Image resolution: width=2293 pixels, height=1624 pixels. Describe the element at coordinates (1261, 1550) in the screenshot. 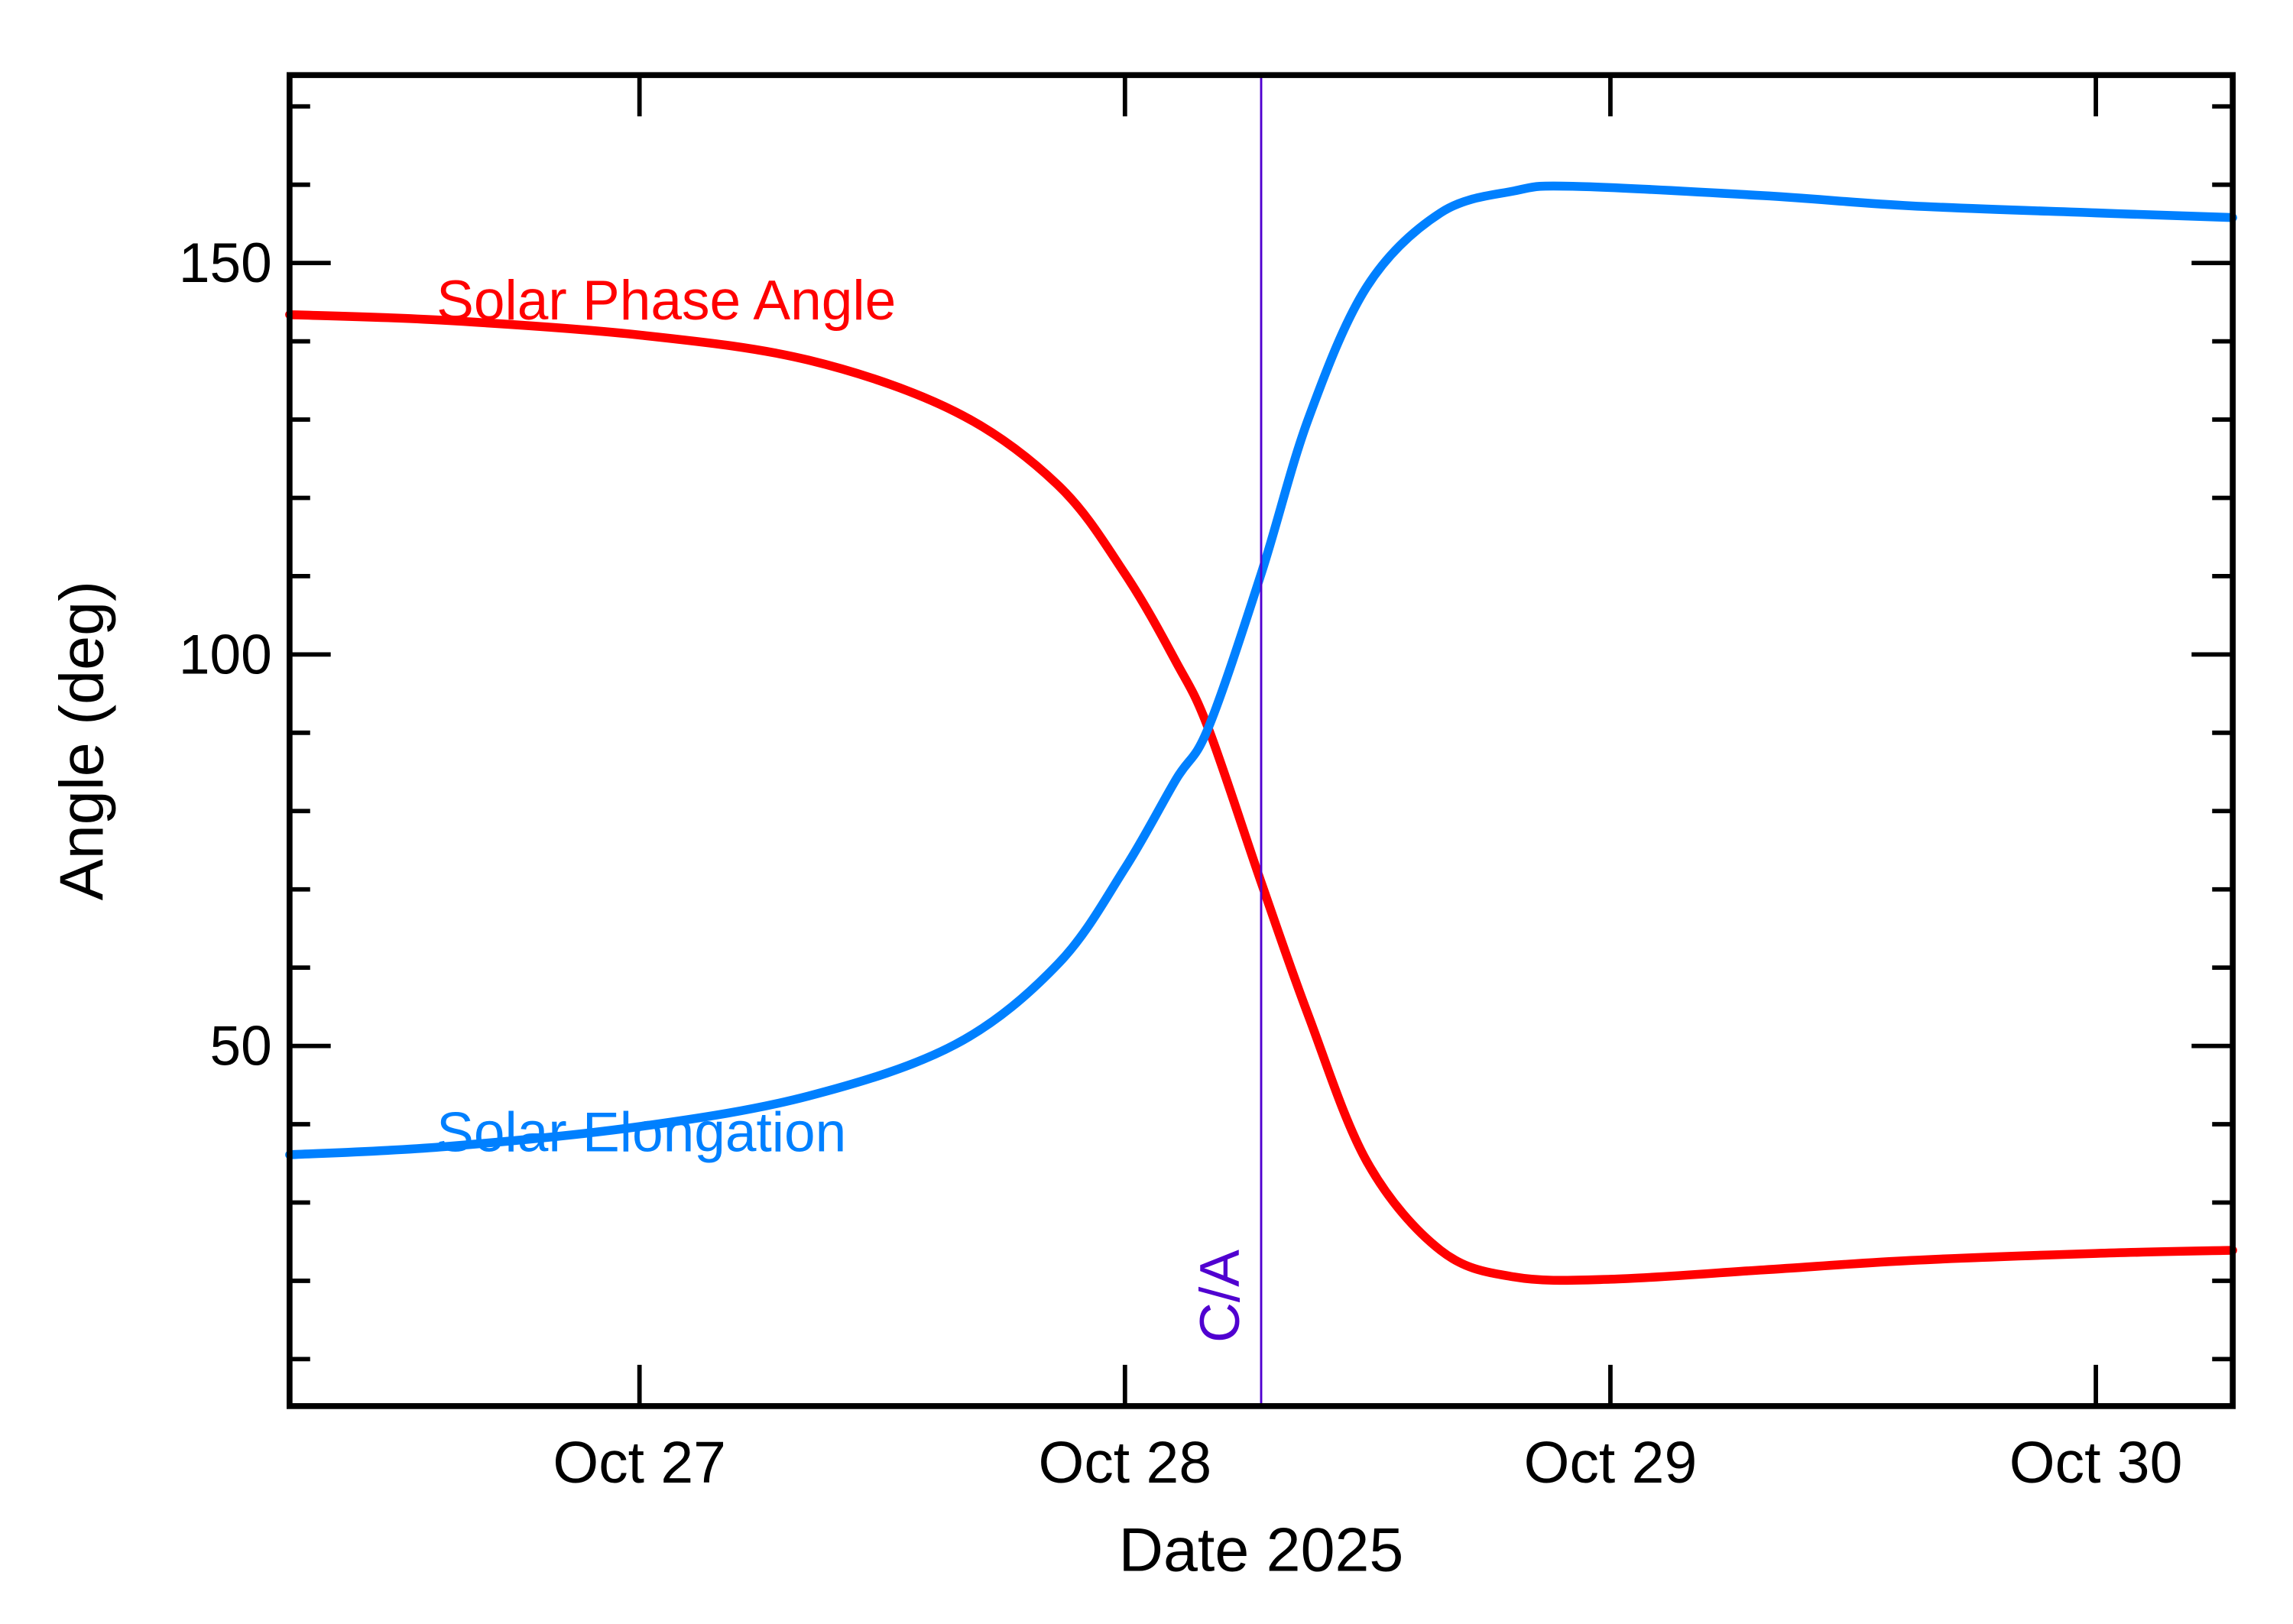

I see `x-axis-label: Date 2025` at that location.